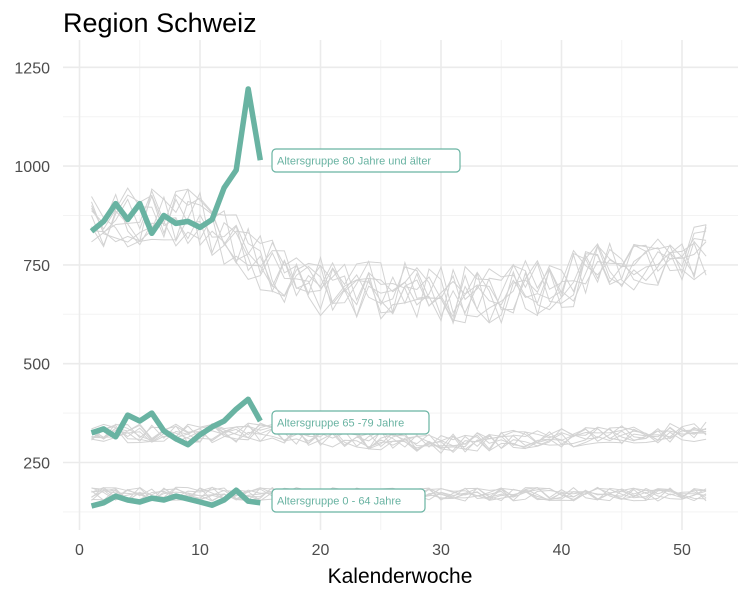 Image resolution: width=750 pixels, height=600 pixels. I want to click on background-series-line, so click(399, 437).